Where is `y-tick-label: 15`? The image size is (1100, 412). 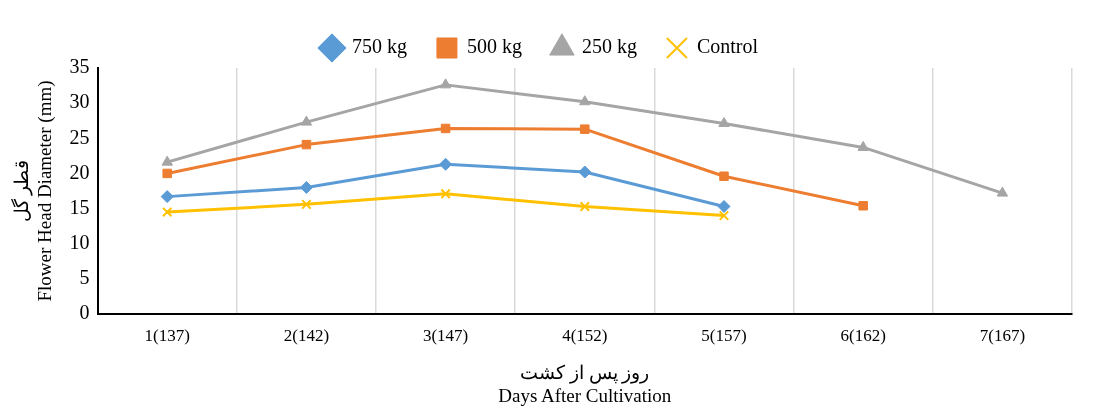 y-tick-label: 15 is located at coordinates (79, 206).